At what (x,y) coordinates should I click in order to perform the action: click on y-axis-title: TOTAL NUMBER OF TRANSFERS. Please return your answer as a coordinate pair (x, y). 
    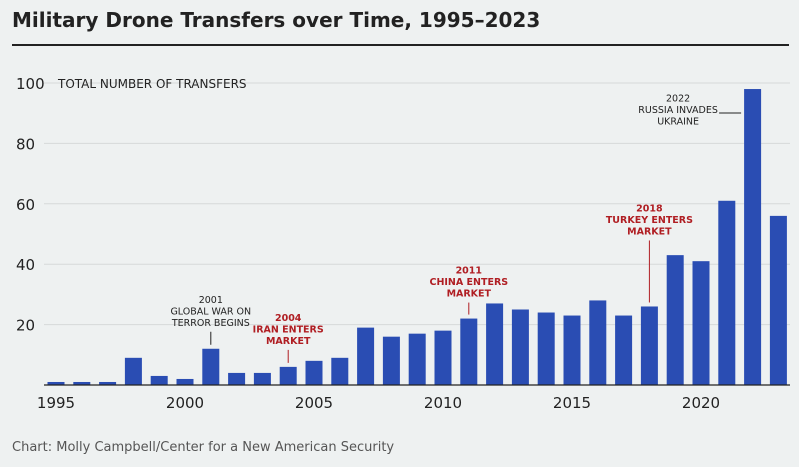
    Looking at the image, I should click on (152, 84).